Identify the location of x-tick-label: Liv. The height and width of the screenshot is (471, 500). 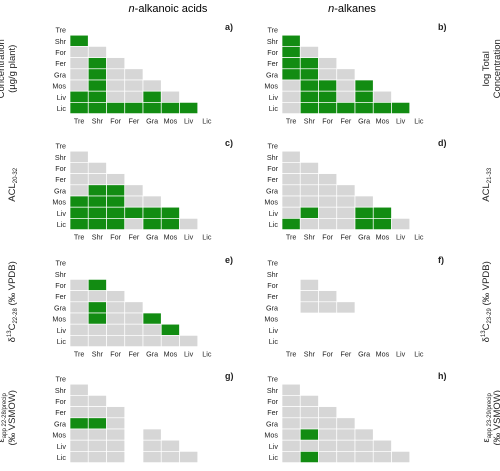
(189, 121).